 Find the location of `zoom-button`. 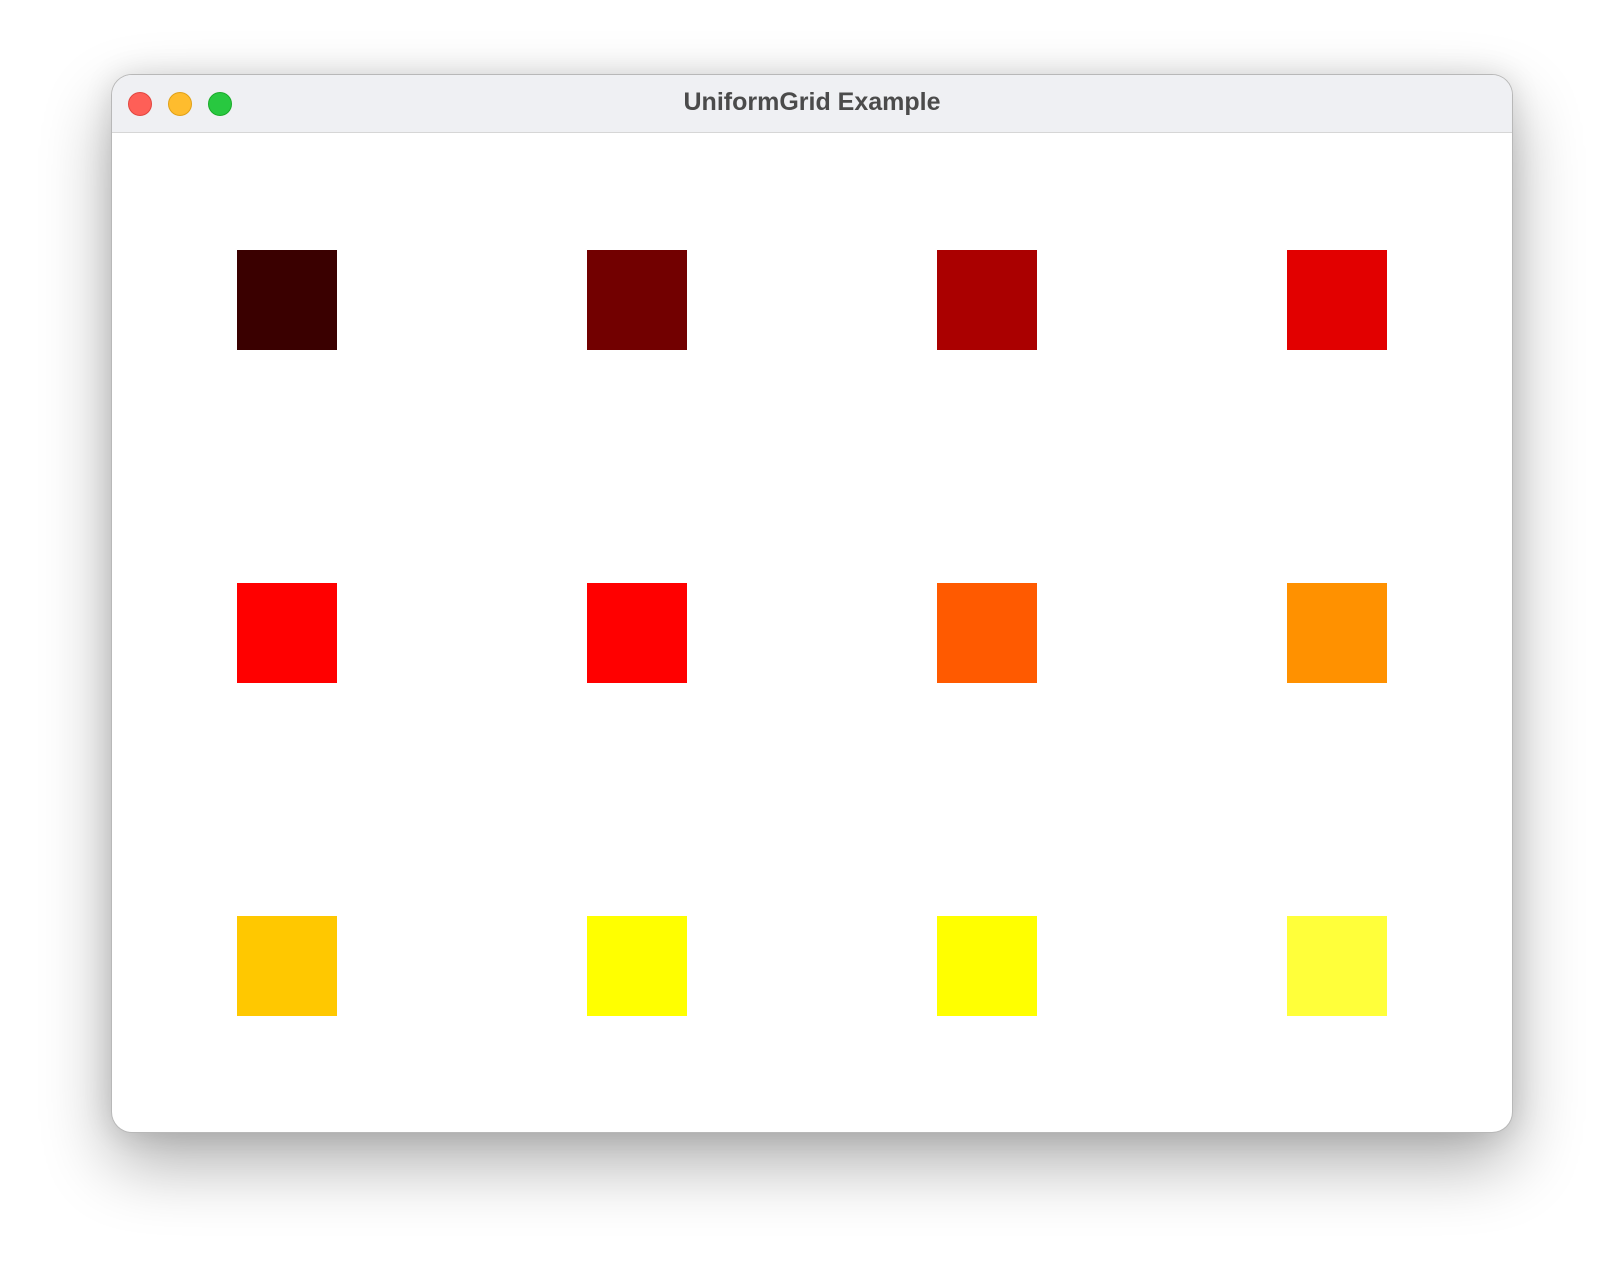

zoom-button is located at coordinates (220, 104).